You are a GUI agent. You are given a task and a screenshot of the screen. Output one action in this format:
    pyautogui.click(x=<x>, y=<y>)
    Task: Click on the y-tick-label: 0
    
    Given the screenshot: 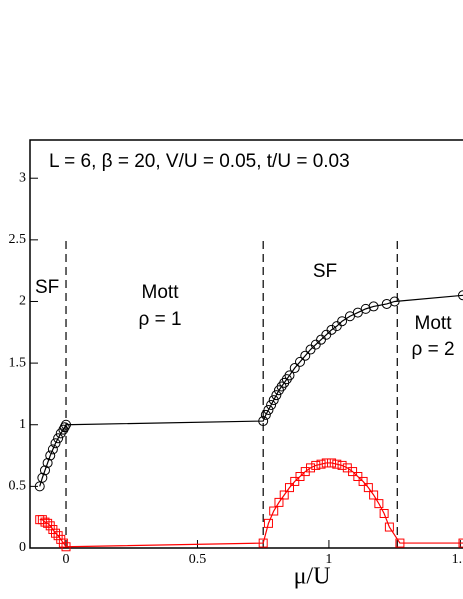 What is the action you would take?
    pyautogui.click(x=22, y=547)
    